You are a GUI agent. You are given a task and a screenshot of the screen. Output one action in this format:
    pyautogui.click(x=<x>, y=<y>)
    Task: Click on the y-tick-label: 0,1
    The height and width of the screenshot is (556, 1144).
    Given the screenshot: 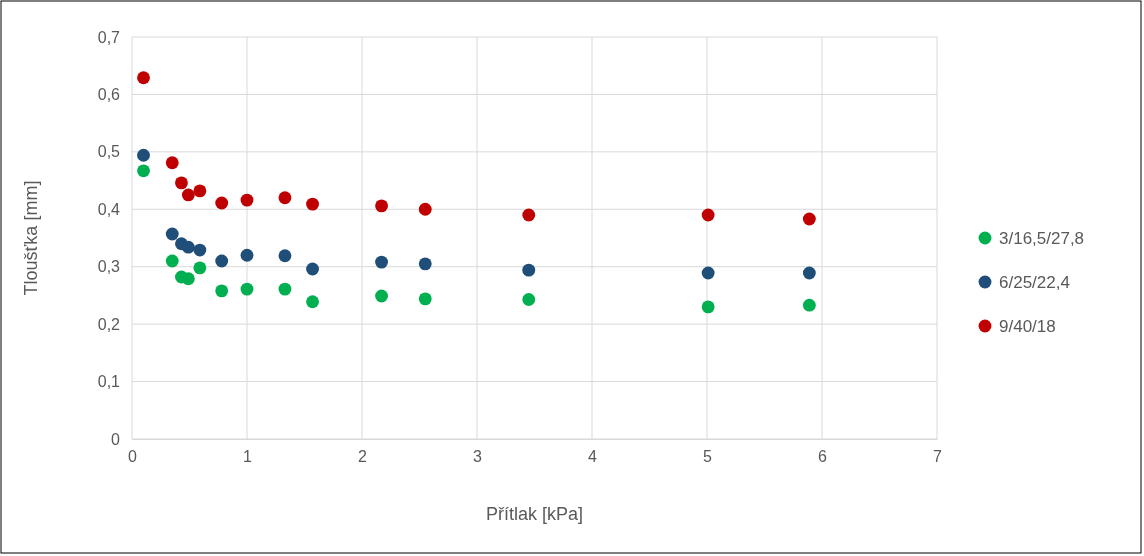 What is the action you would take?
    pyautogui.click(x=109, y=382)
    